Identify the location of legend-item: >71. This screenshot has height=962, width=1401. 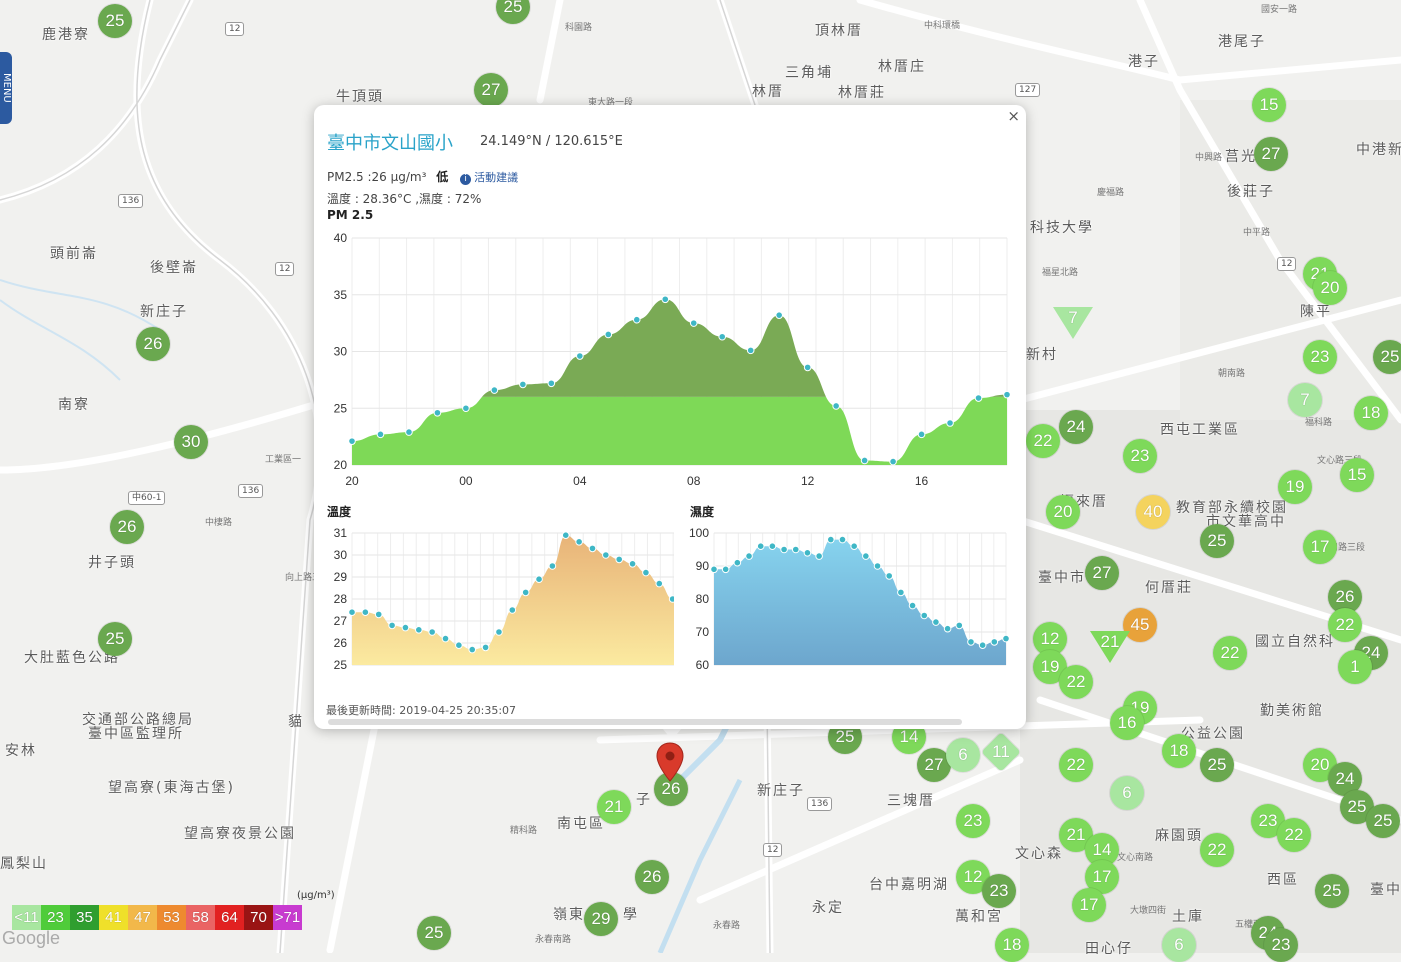
(287, 917).